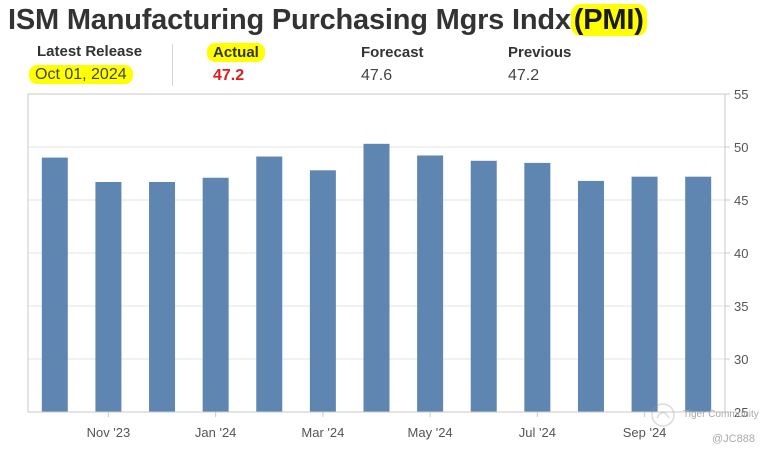  I want to click on x-tick-label: Jul '24, so click(537, 432).